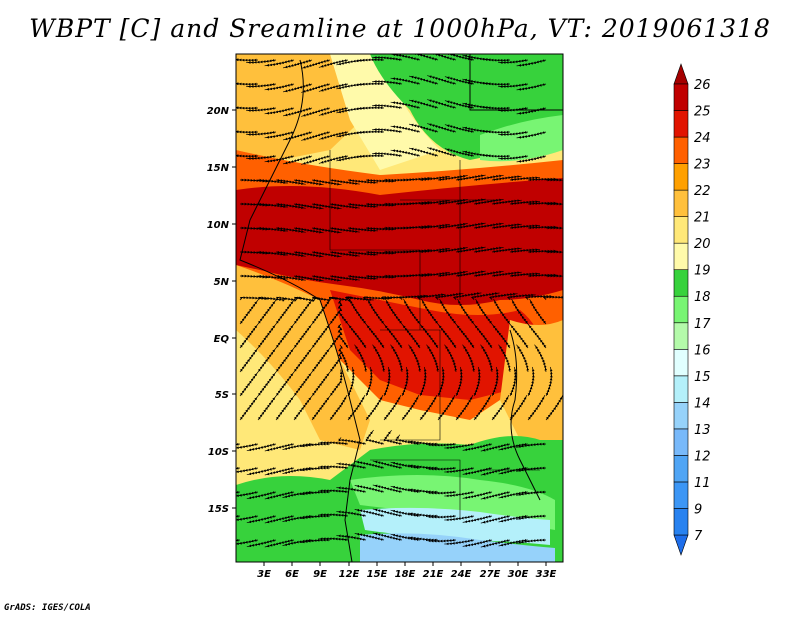  What do you see at coordinates (461, 574) in the screenshot?
I see `lon-label: 24E` at bounding box center [461, 574].